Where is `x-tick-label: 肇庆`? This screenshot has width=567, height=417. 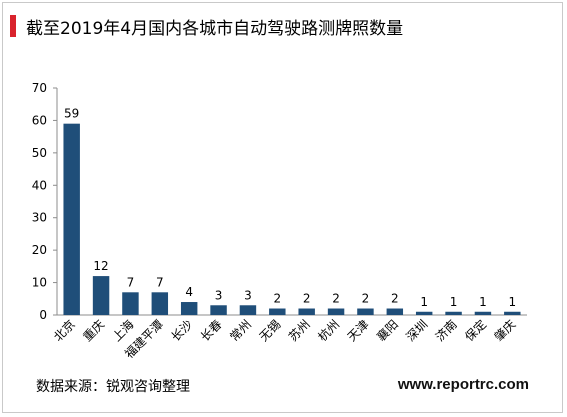 x-tick-label: 肇庆 is located at coordinates (505, 331).